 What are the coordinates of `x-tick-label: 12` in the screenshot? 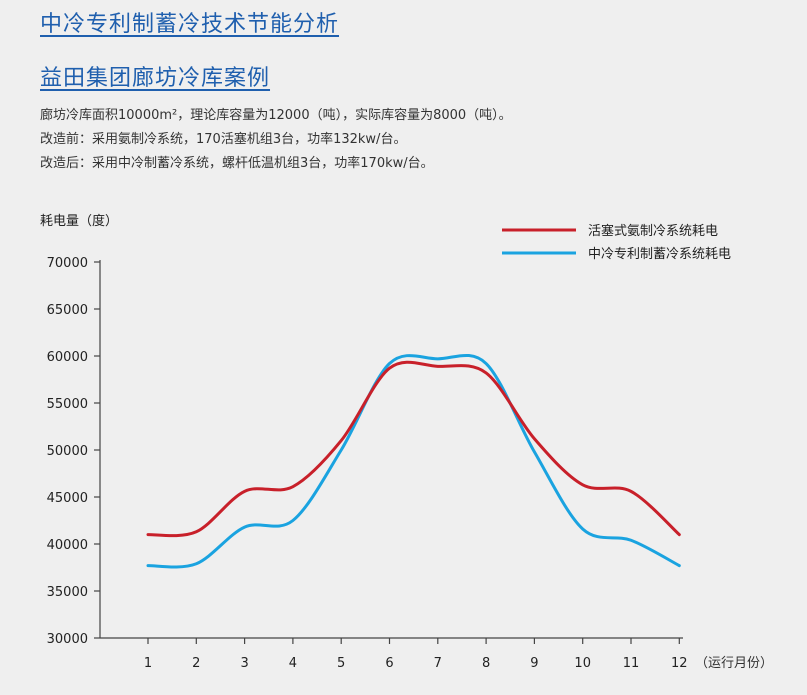 It's located at (679, 663).